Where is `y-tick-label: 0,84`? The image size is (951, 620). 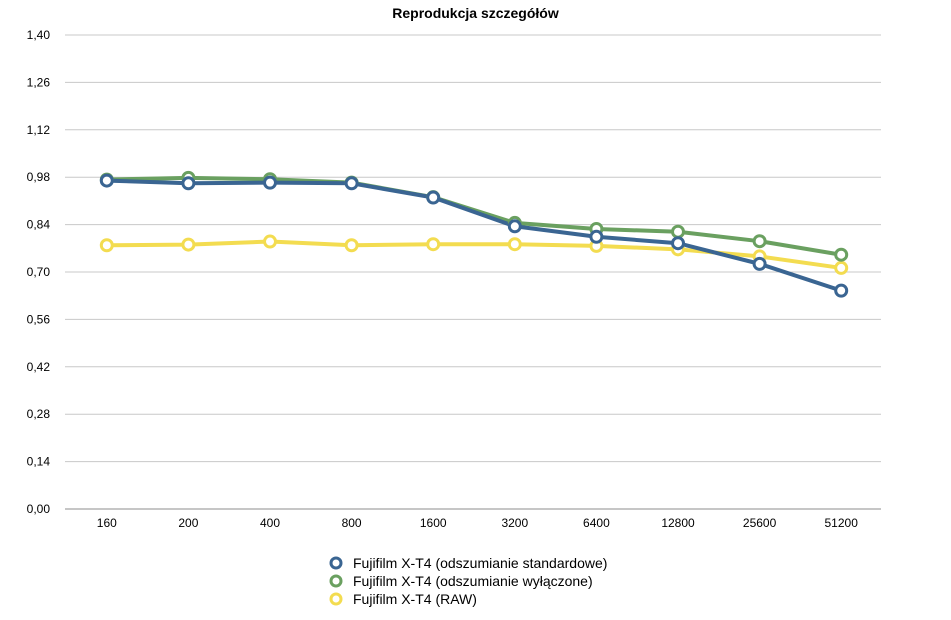
y-tick-label: 0,84 is located at coordinates (39, 225).